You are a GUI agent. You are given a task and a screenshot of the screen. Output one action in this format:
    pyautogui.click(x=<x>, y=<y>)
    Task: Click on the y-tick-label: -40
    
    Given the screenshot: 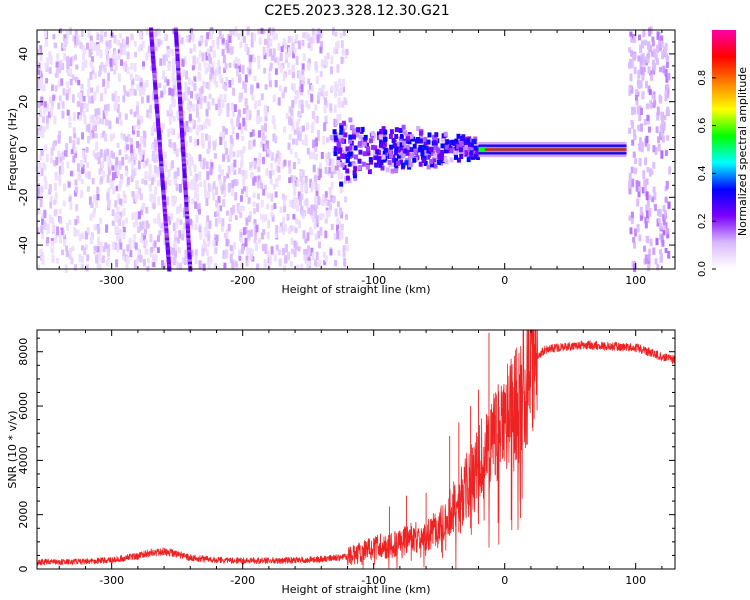 What is the action you would take?
    pyautogui.click(x=23, y=245)
    